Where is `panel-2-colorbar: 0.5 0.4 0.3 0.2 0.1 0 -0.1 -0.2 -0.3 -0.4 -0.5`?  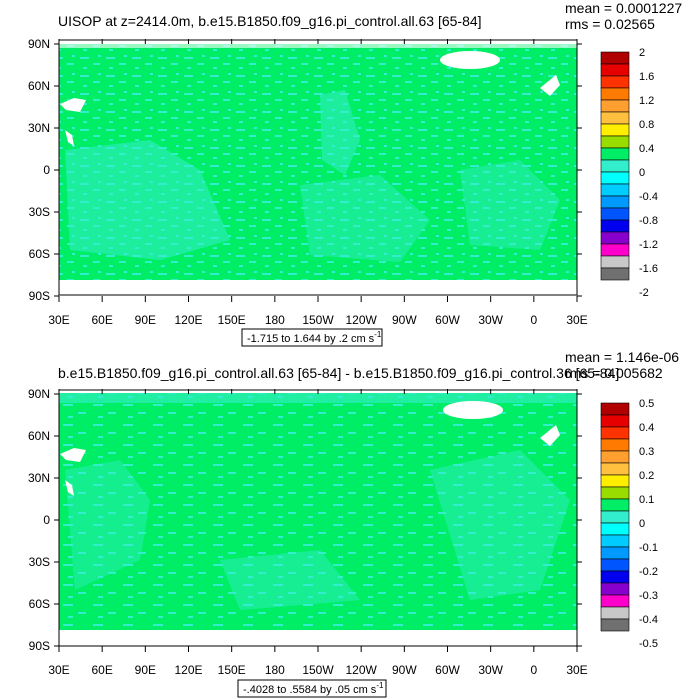
panel-2-colorbar: 0.5 0.4 0.3 0.2 0.1 0 -0.1 -0.2 -0.3 -0.4 -0.5 is located at coordinates (629, 524).